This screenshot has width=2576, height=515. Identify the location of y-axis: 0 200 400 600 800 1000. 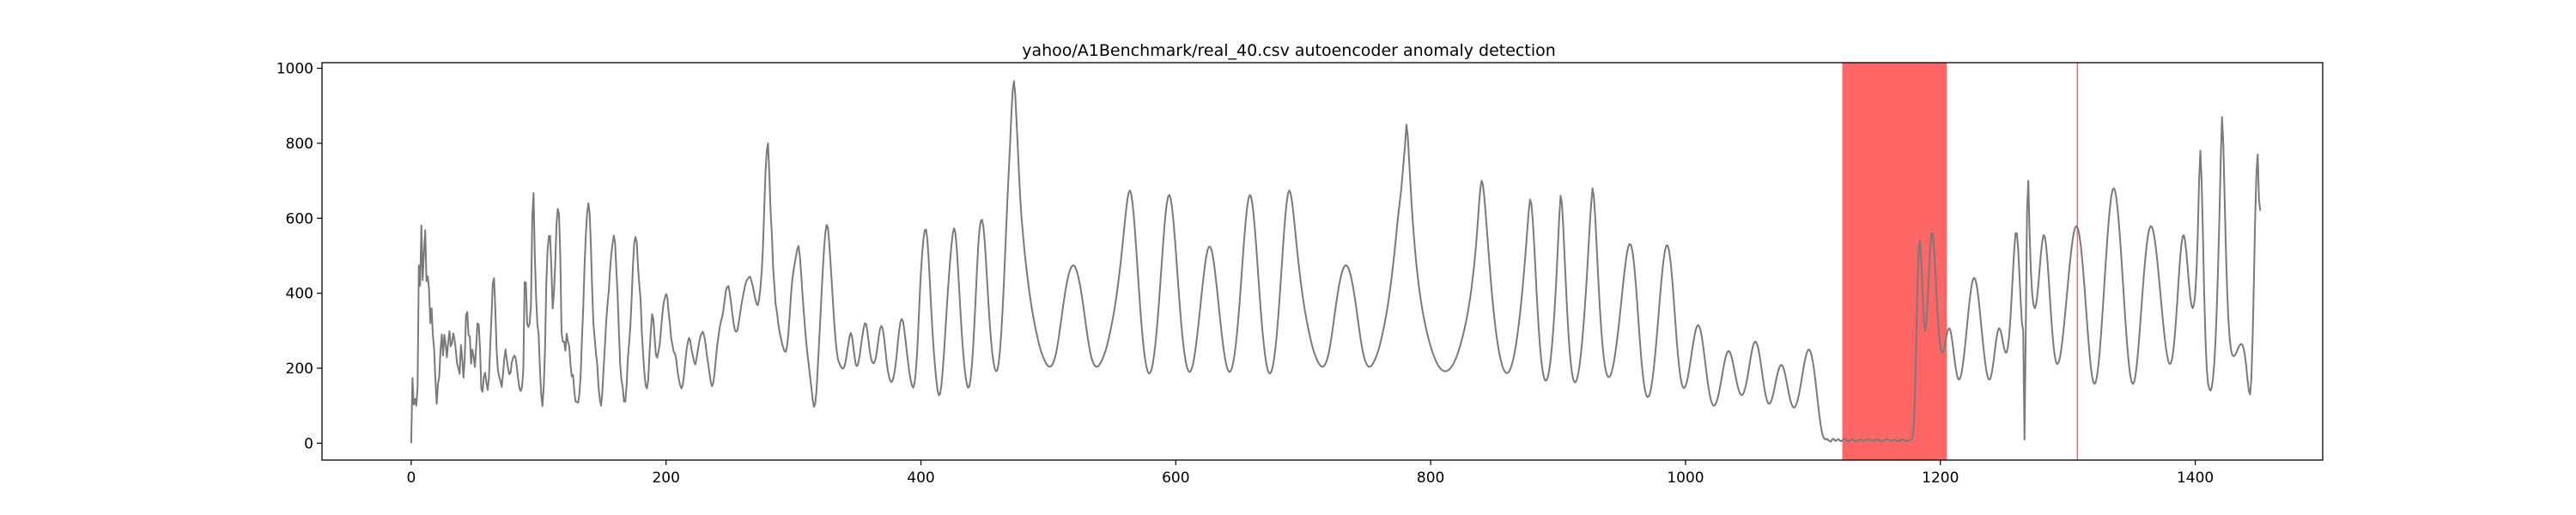
(299, 256).